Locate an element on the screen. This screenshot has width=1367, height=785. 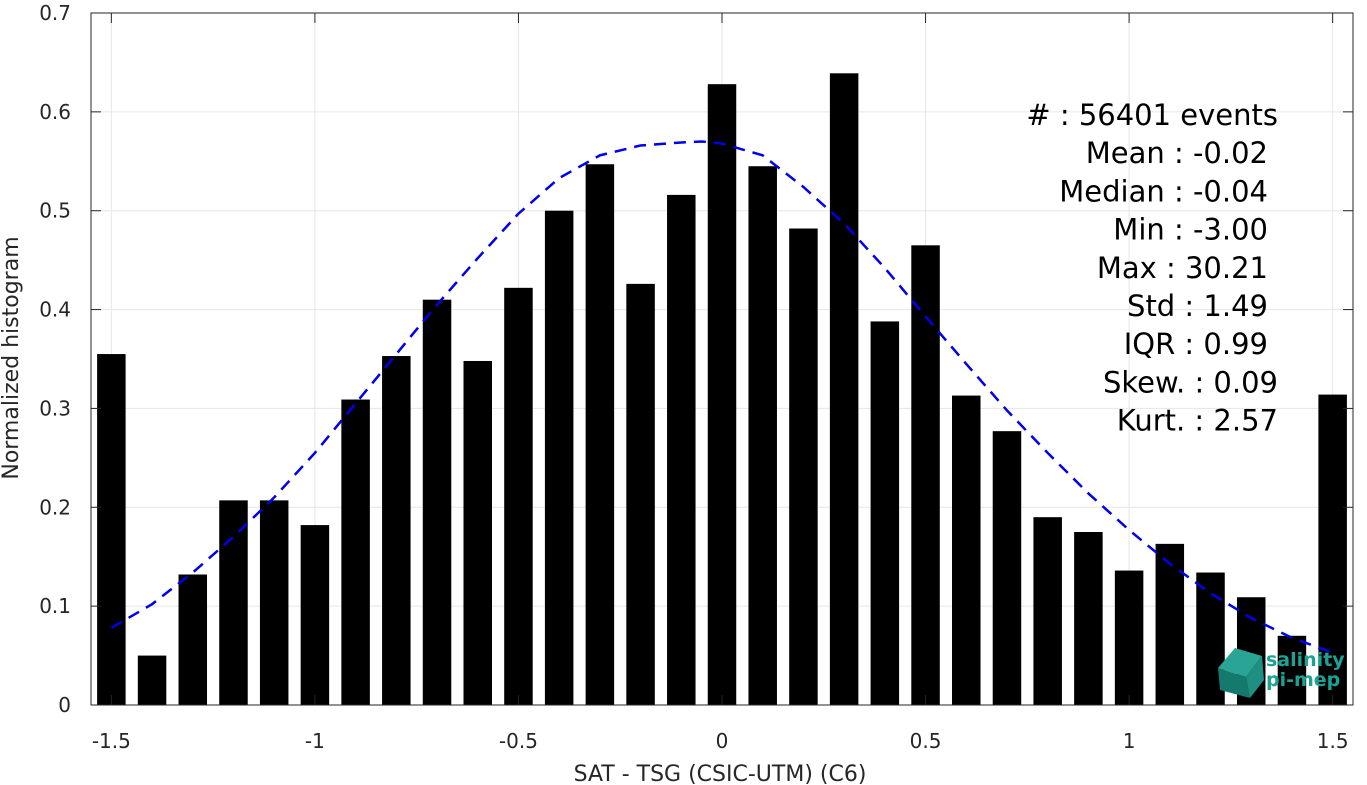
stat-line: # : 56401 events is located at coordinates (1152, 115).